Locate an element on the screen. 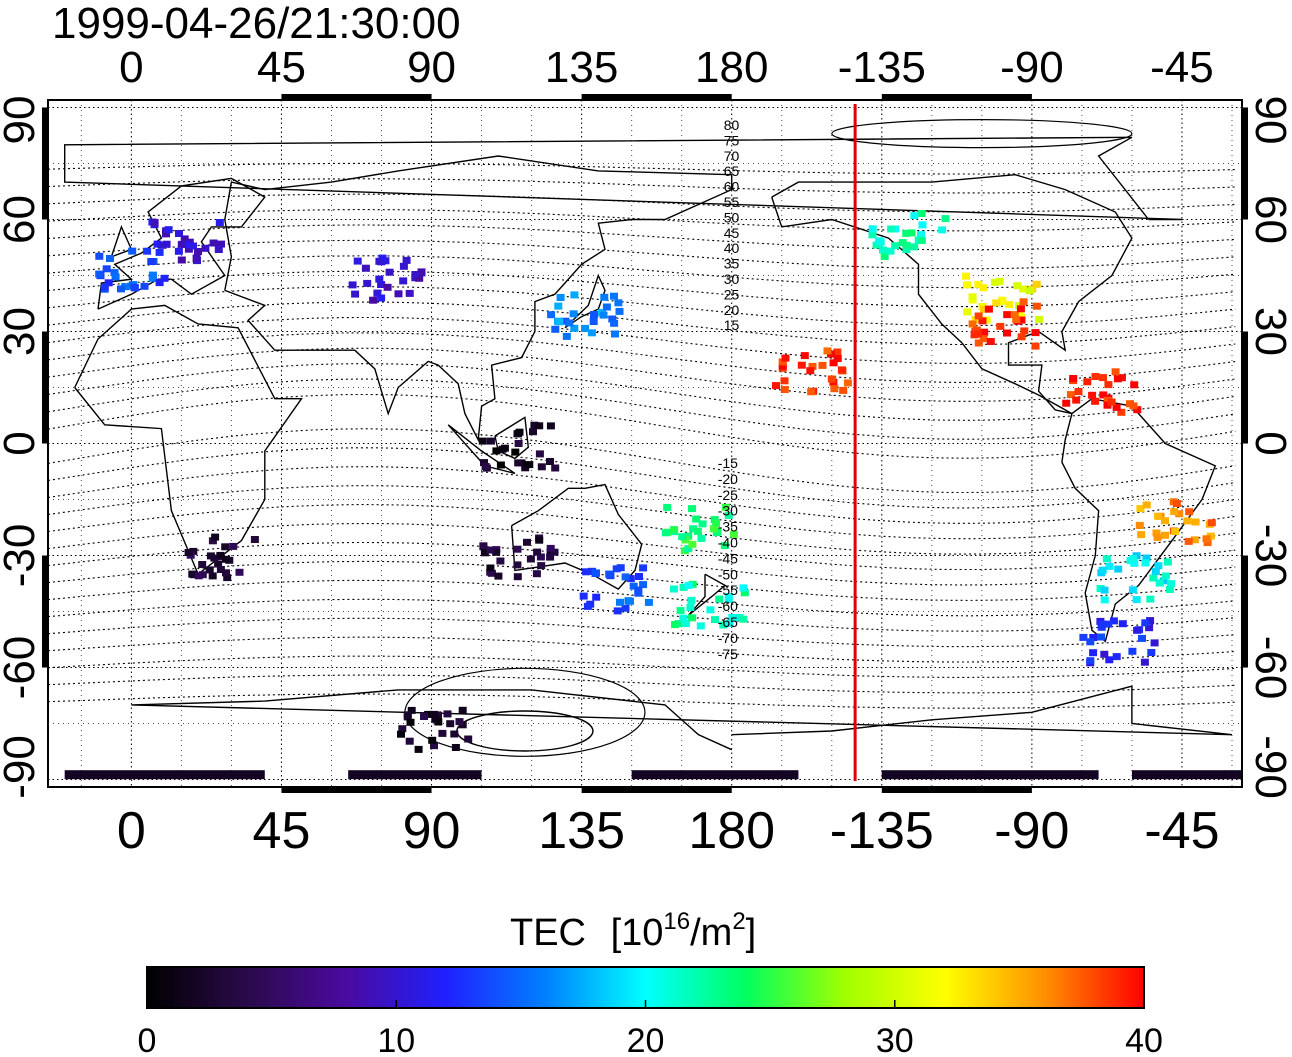  contour-label: -50 is located at coordinates (728, 574).